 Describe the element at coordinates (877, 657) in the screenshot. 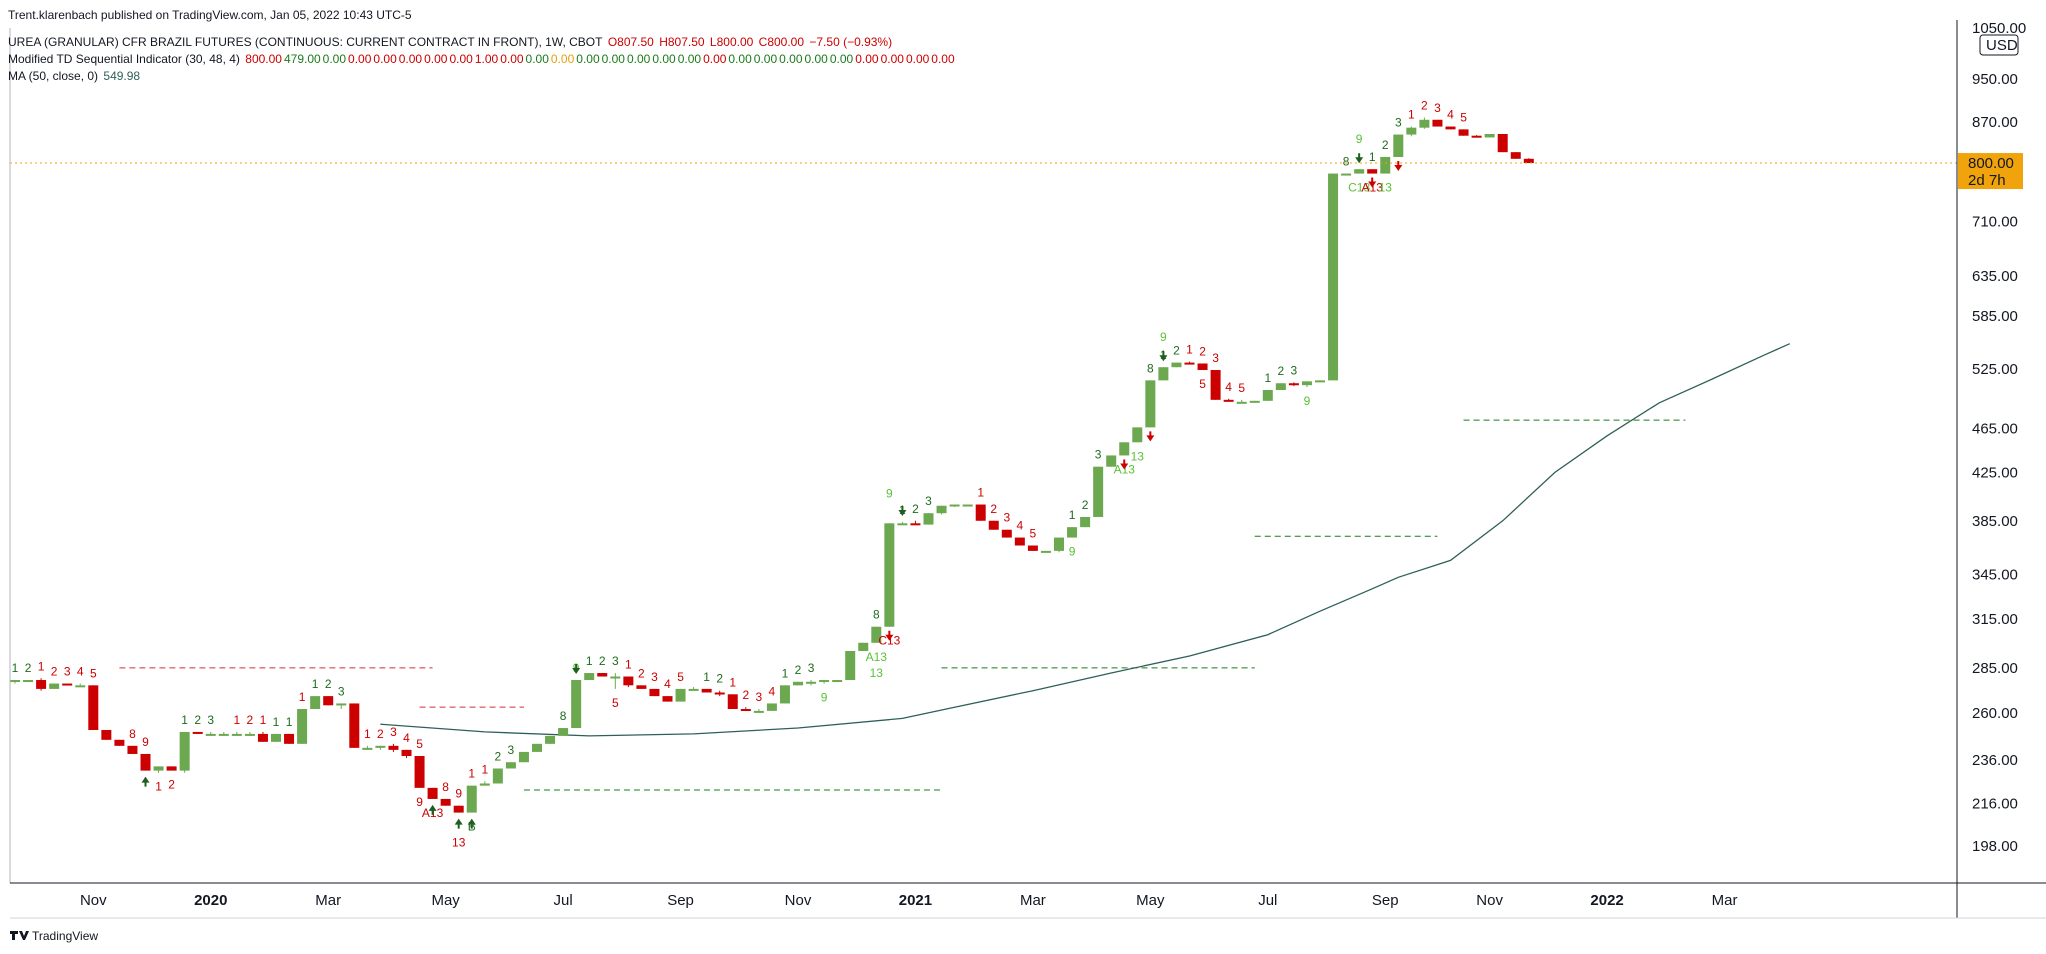

I see `td-count-label: A13` at that location.